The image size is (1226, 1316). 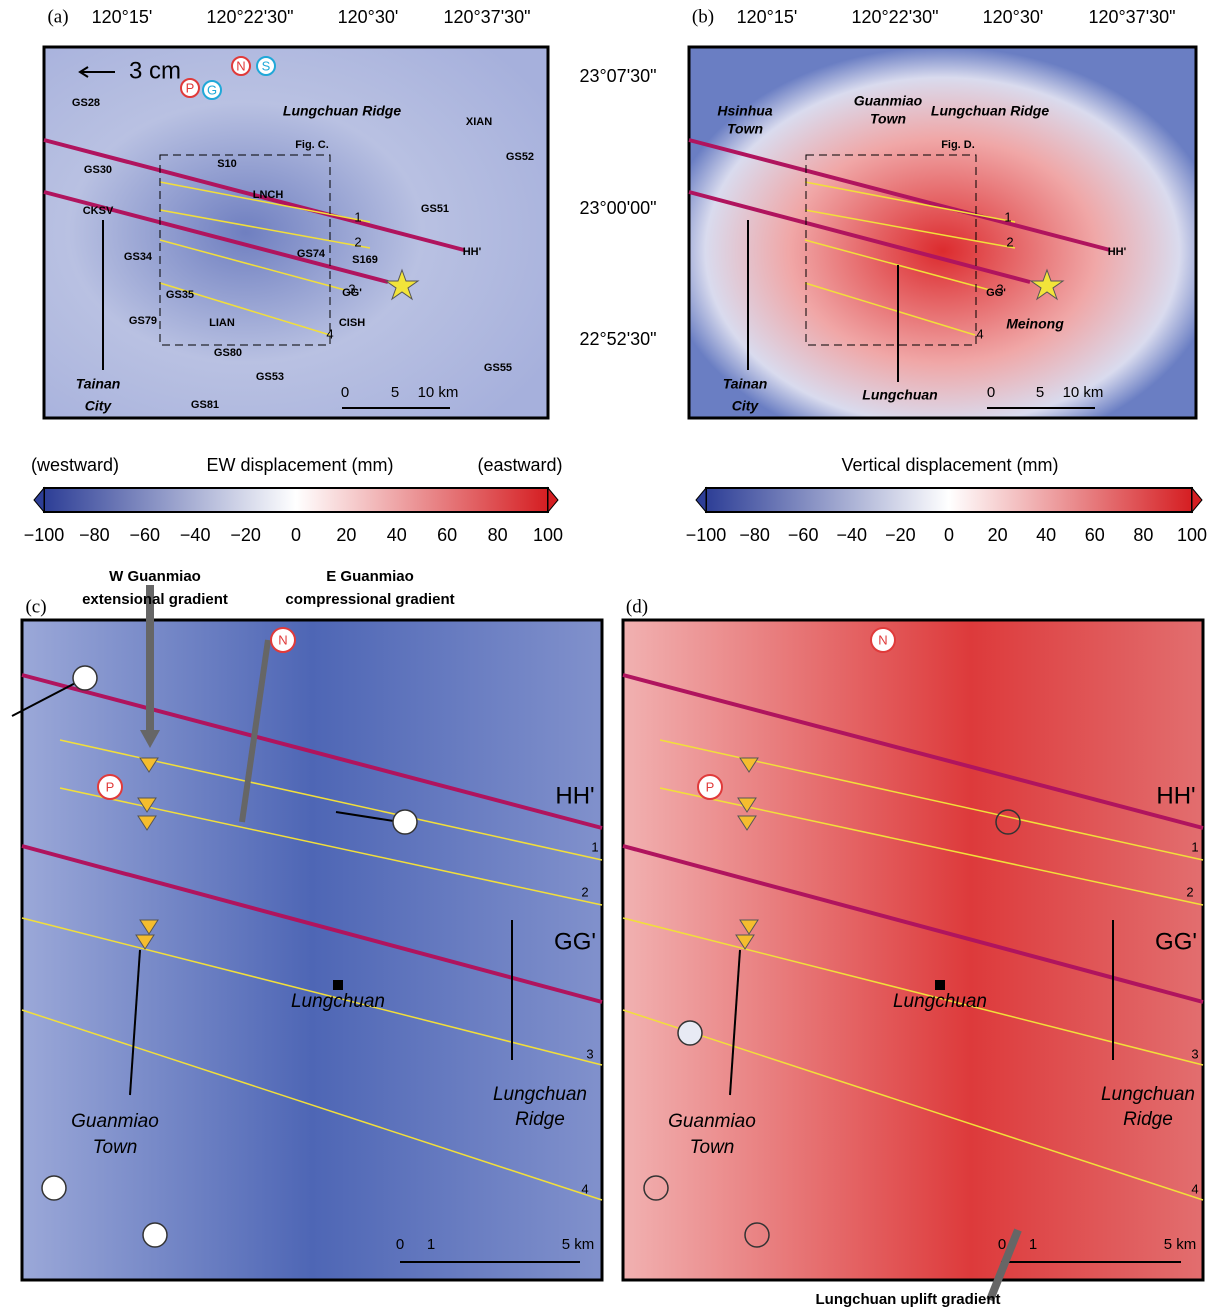 What do you see at coordinates (268, 195) in the screenshot?
I see `station-label: LNCH` at bounding box center [268, 195].